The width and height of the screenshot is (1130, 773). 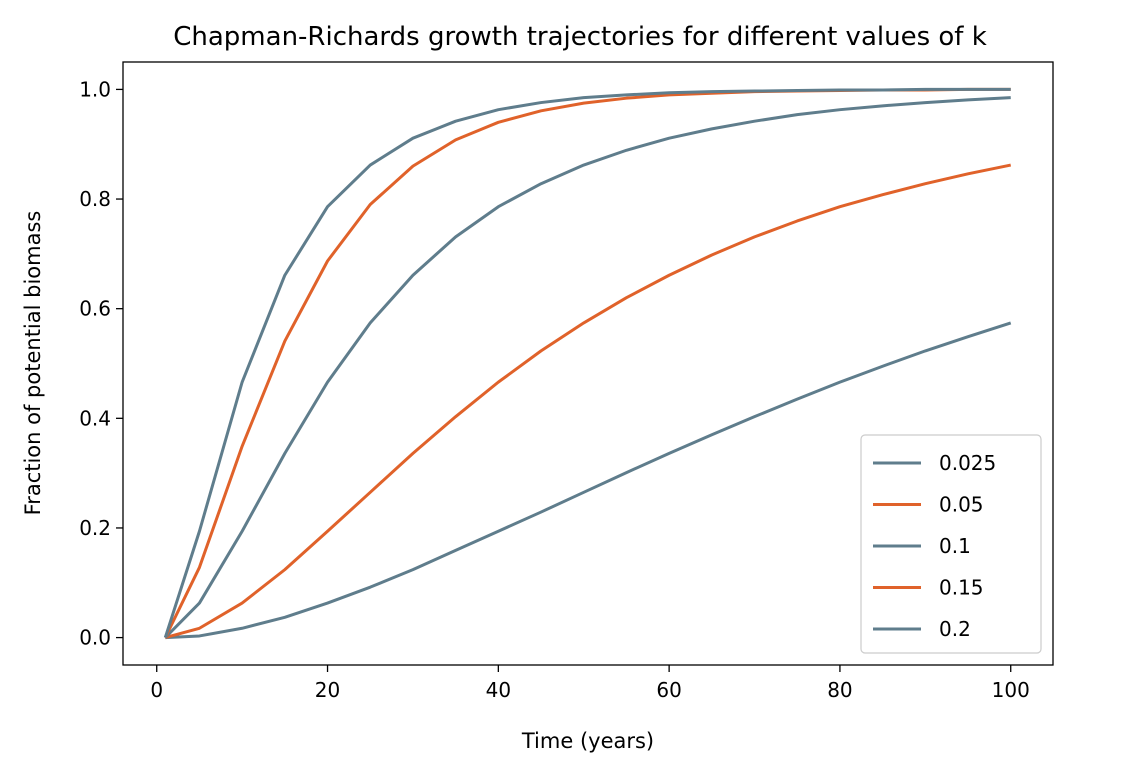 I want to click on y-tick-label: 0.0, so click(x=95, y=638).